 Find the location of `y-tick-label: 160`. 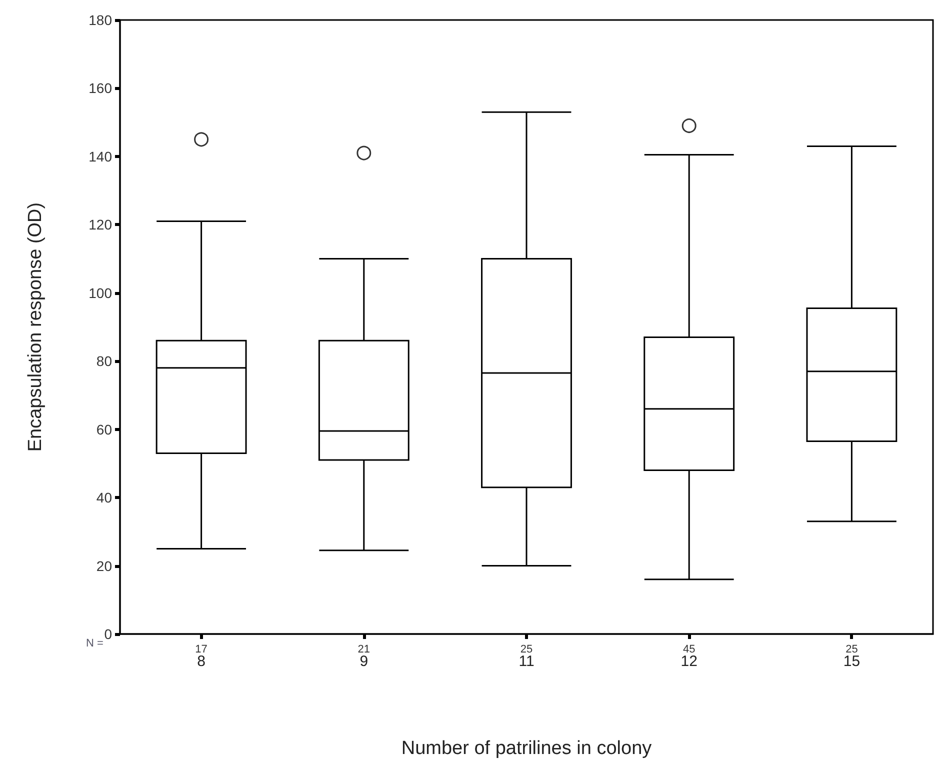

y-tick-label: 160 is located at coordinates (100, 88).